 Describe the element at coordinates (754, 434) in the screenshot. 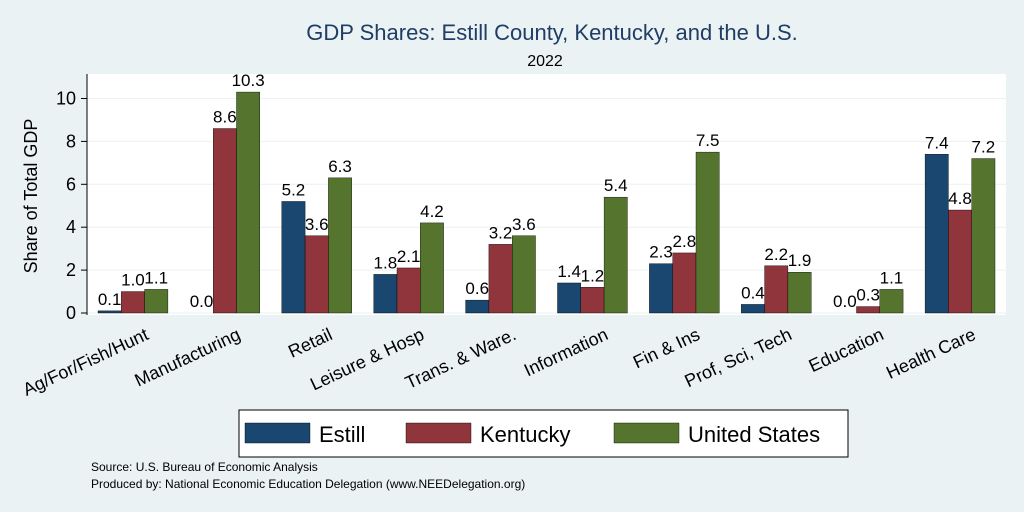

I see `legend-label: United States` at that location.